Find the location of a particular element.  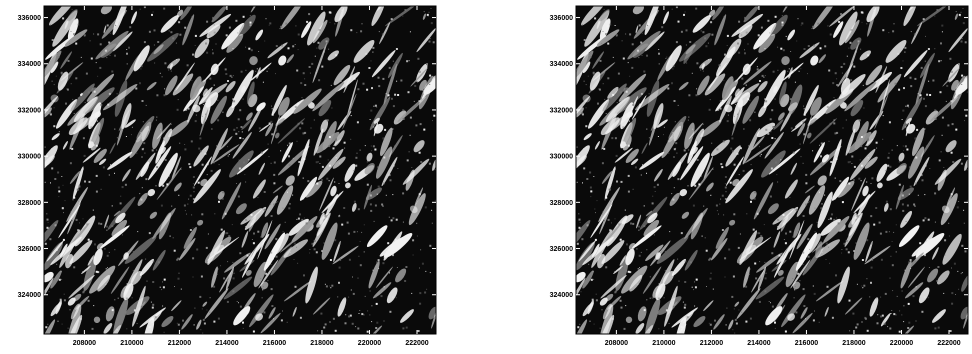

x-tick-label: 214000 is located at coordinates (758, 343).